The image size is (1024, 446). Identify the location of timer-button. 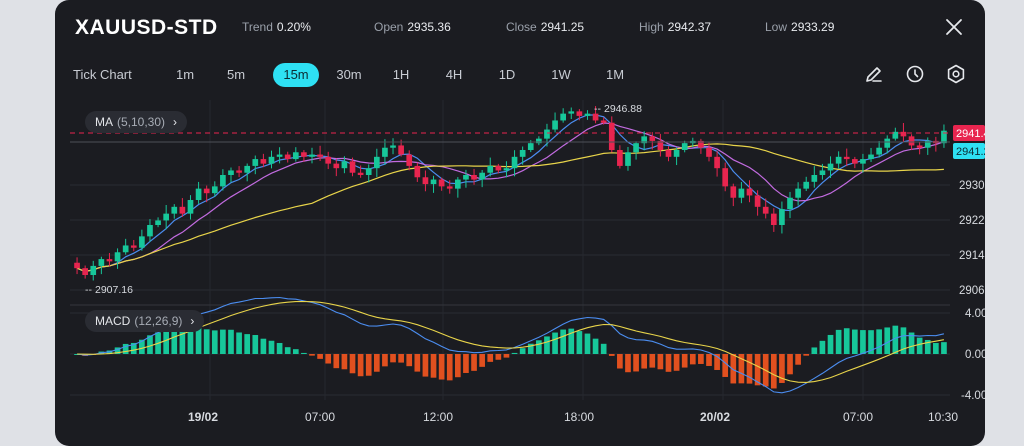
(915, 74).